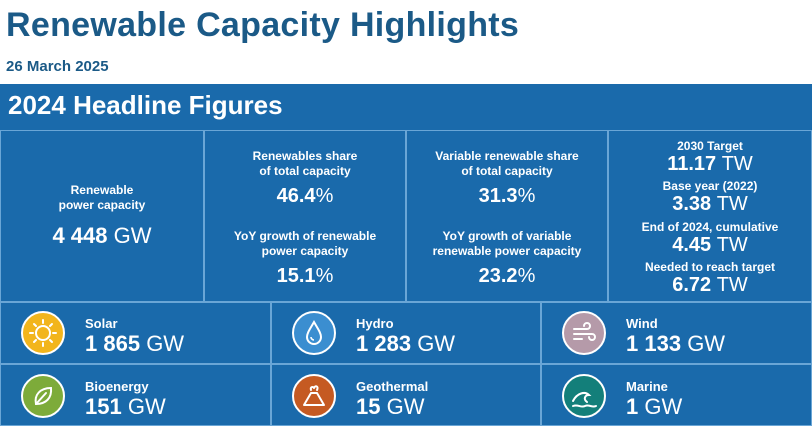 The height and width of the screenshot is (426, 812). Describe the element at coordinates (526, 196) in the screenshot. I see `variable-share-unit: %` at that location.